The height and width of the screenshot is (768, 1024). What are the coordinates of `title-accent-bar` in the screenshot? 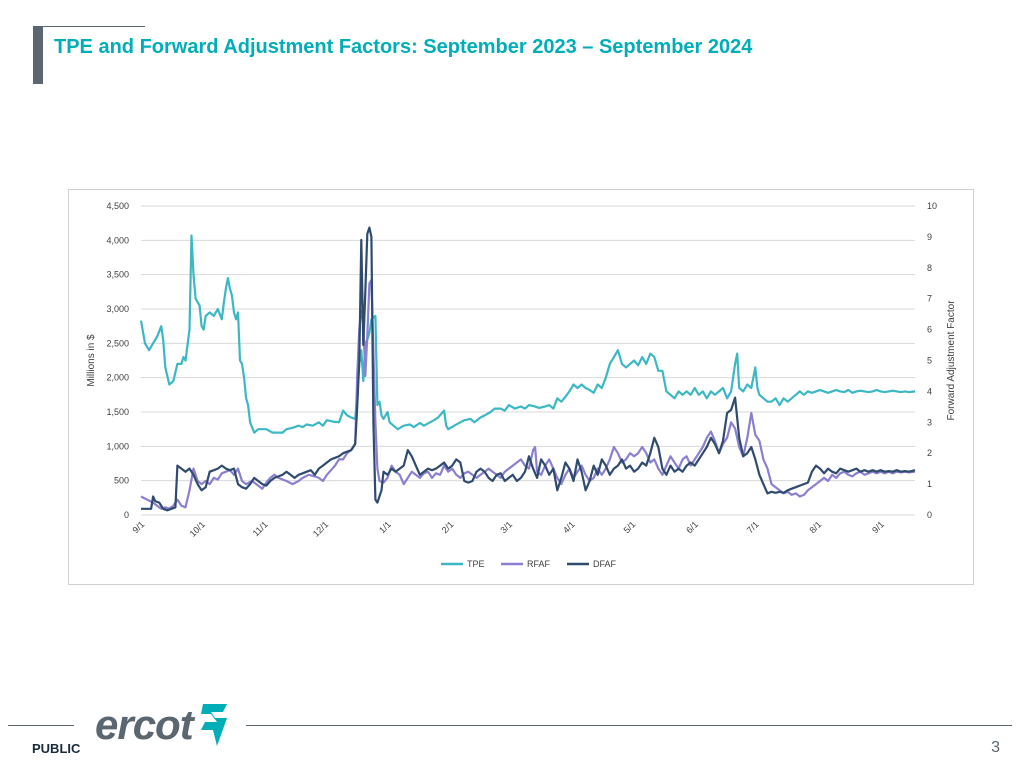 It's located at (38, 55).